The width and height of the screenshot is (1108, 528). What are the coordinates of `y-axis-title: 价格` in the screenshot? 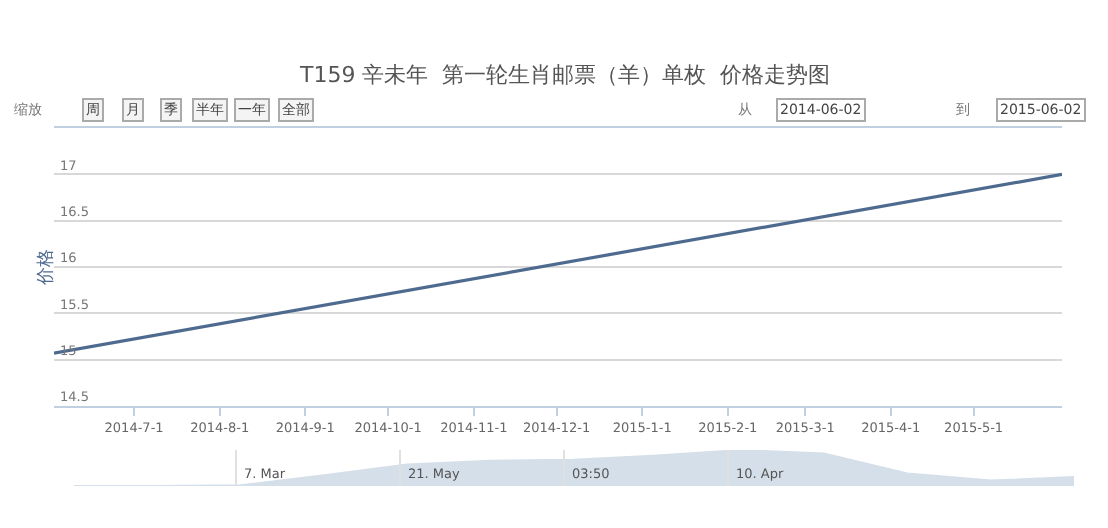 It's located at (45, 268).